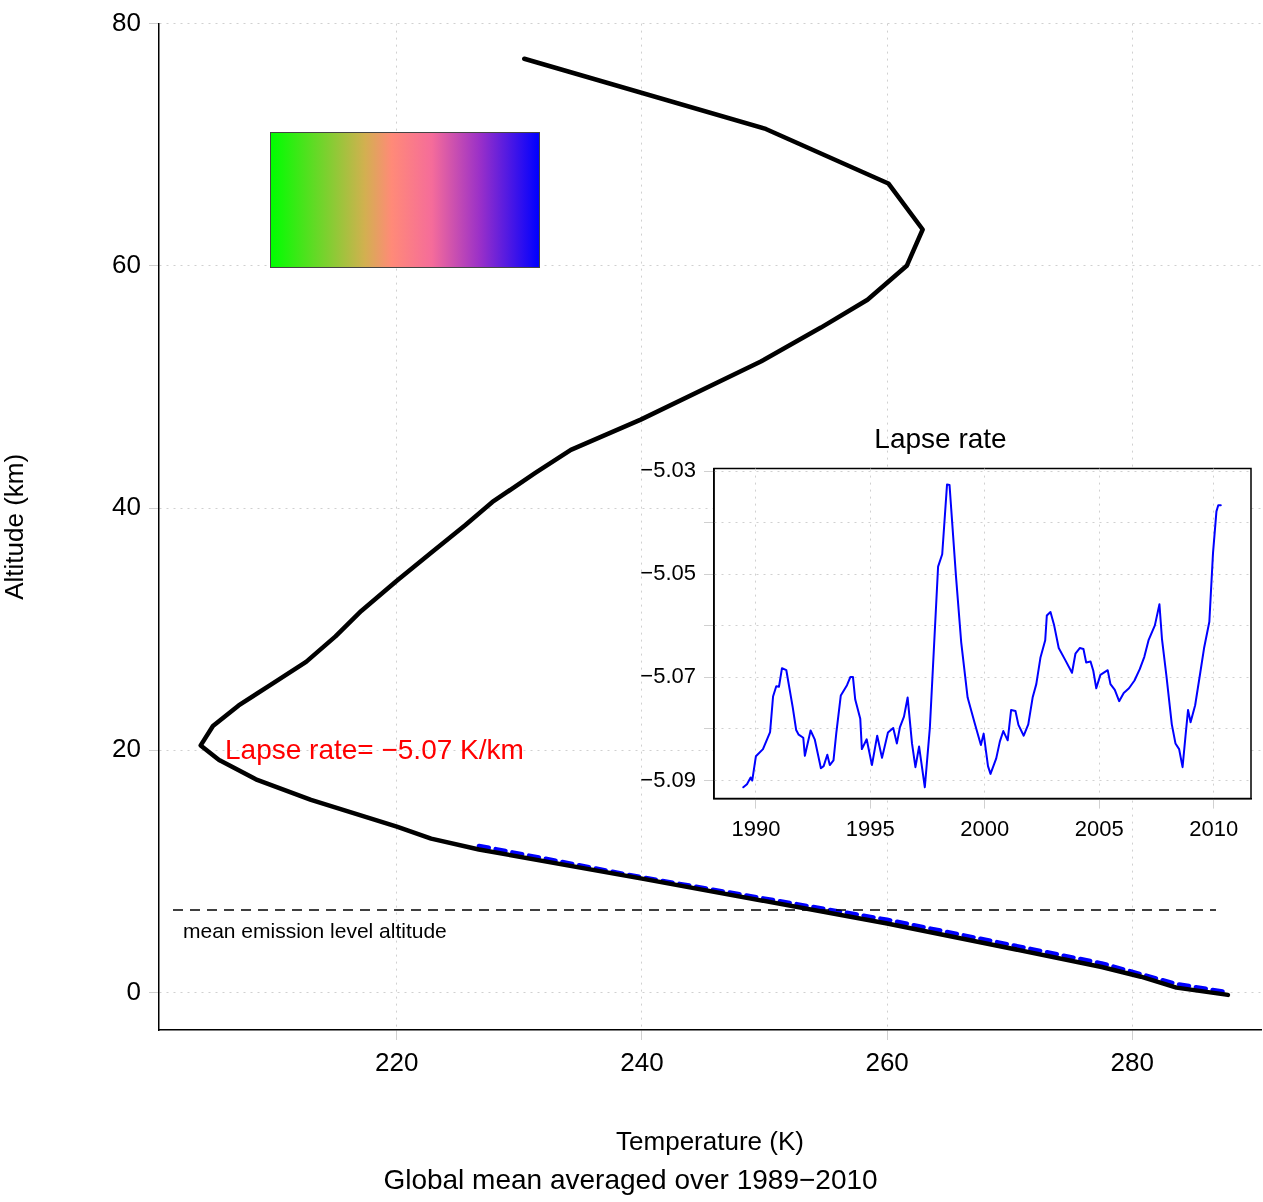 This screenshot has height=1202, width=1263. I want to click on ref-line-label: mean emission level altitude, so click(315, 931).